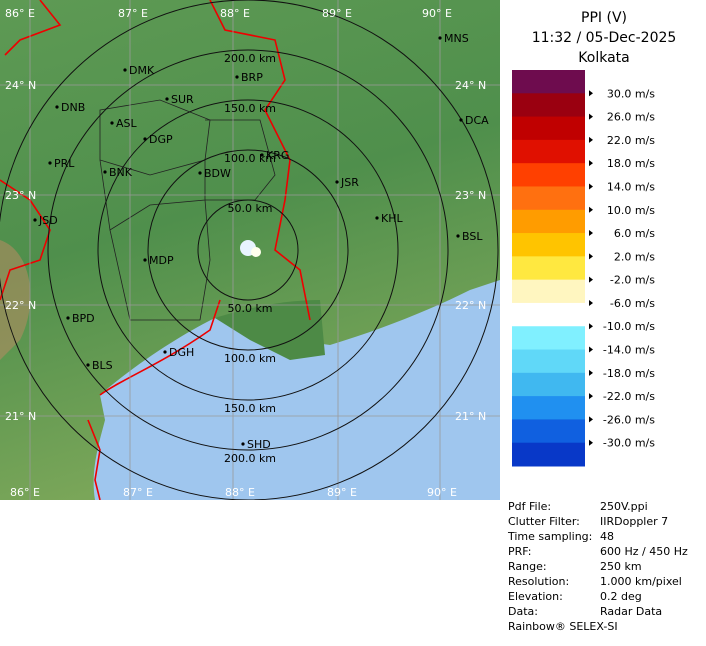 Image resolution: width=706 pixels, height=646 pixels. What do you see at coordinates (250, 108) in the screenshot?
I see `range-label: 150.0 km` at bounding box center [250, 108].